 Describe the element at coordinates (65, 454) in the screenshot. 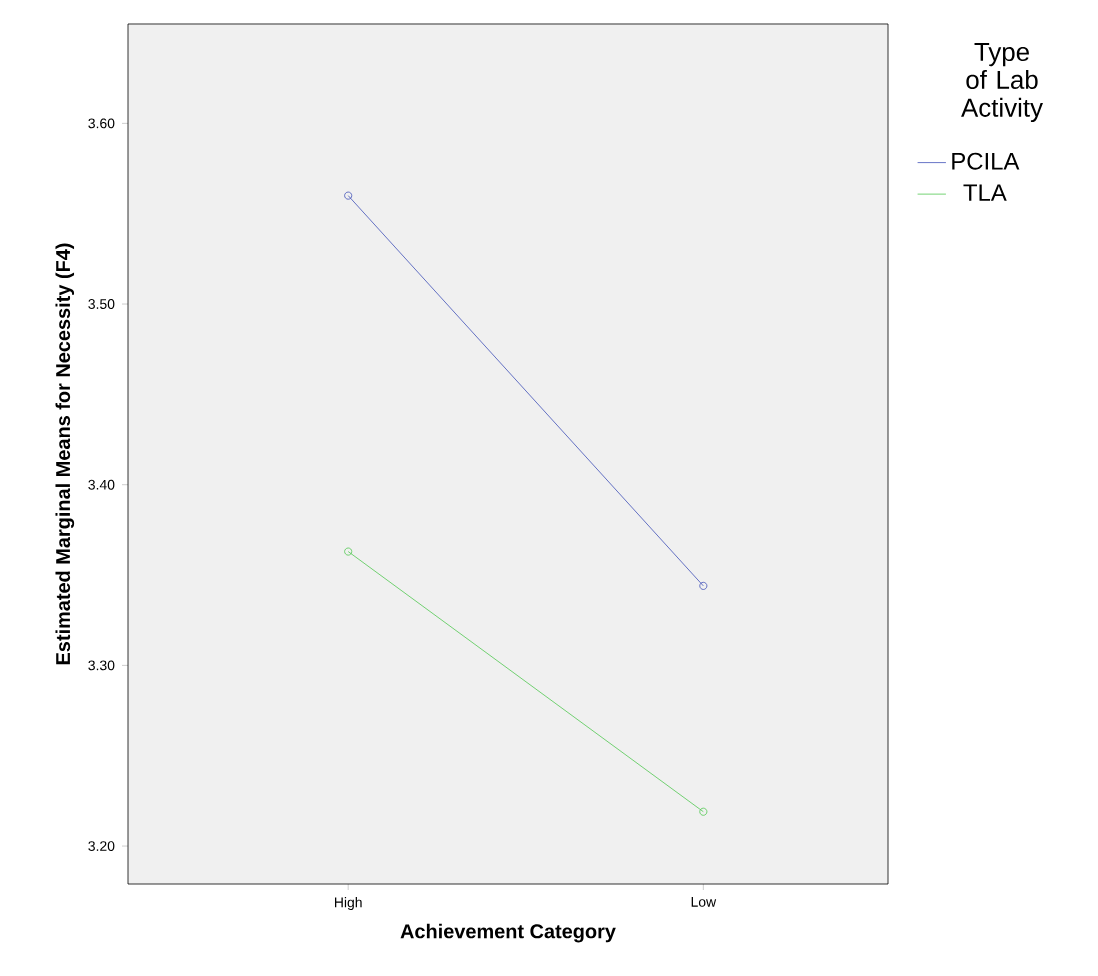

I see `y-axis-title: Estimated Marginal Means for Necessity (F4)` at that location.